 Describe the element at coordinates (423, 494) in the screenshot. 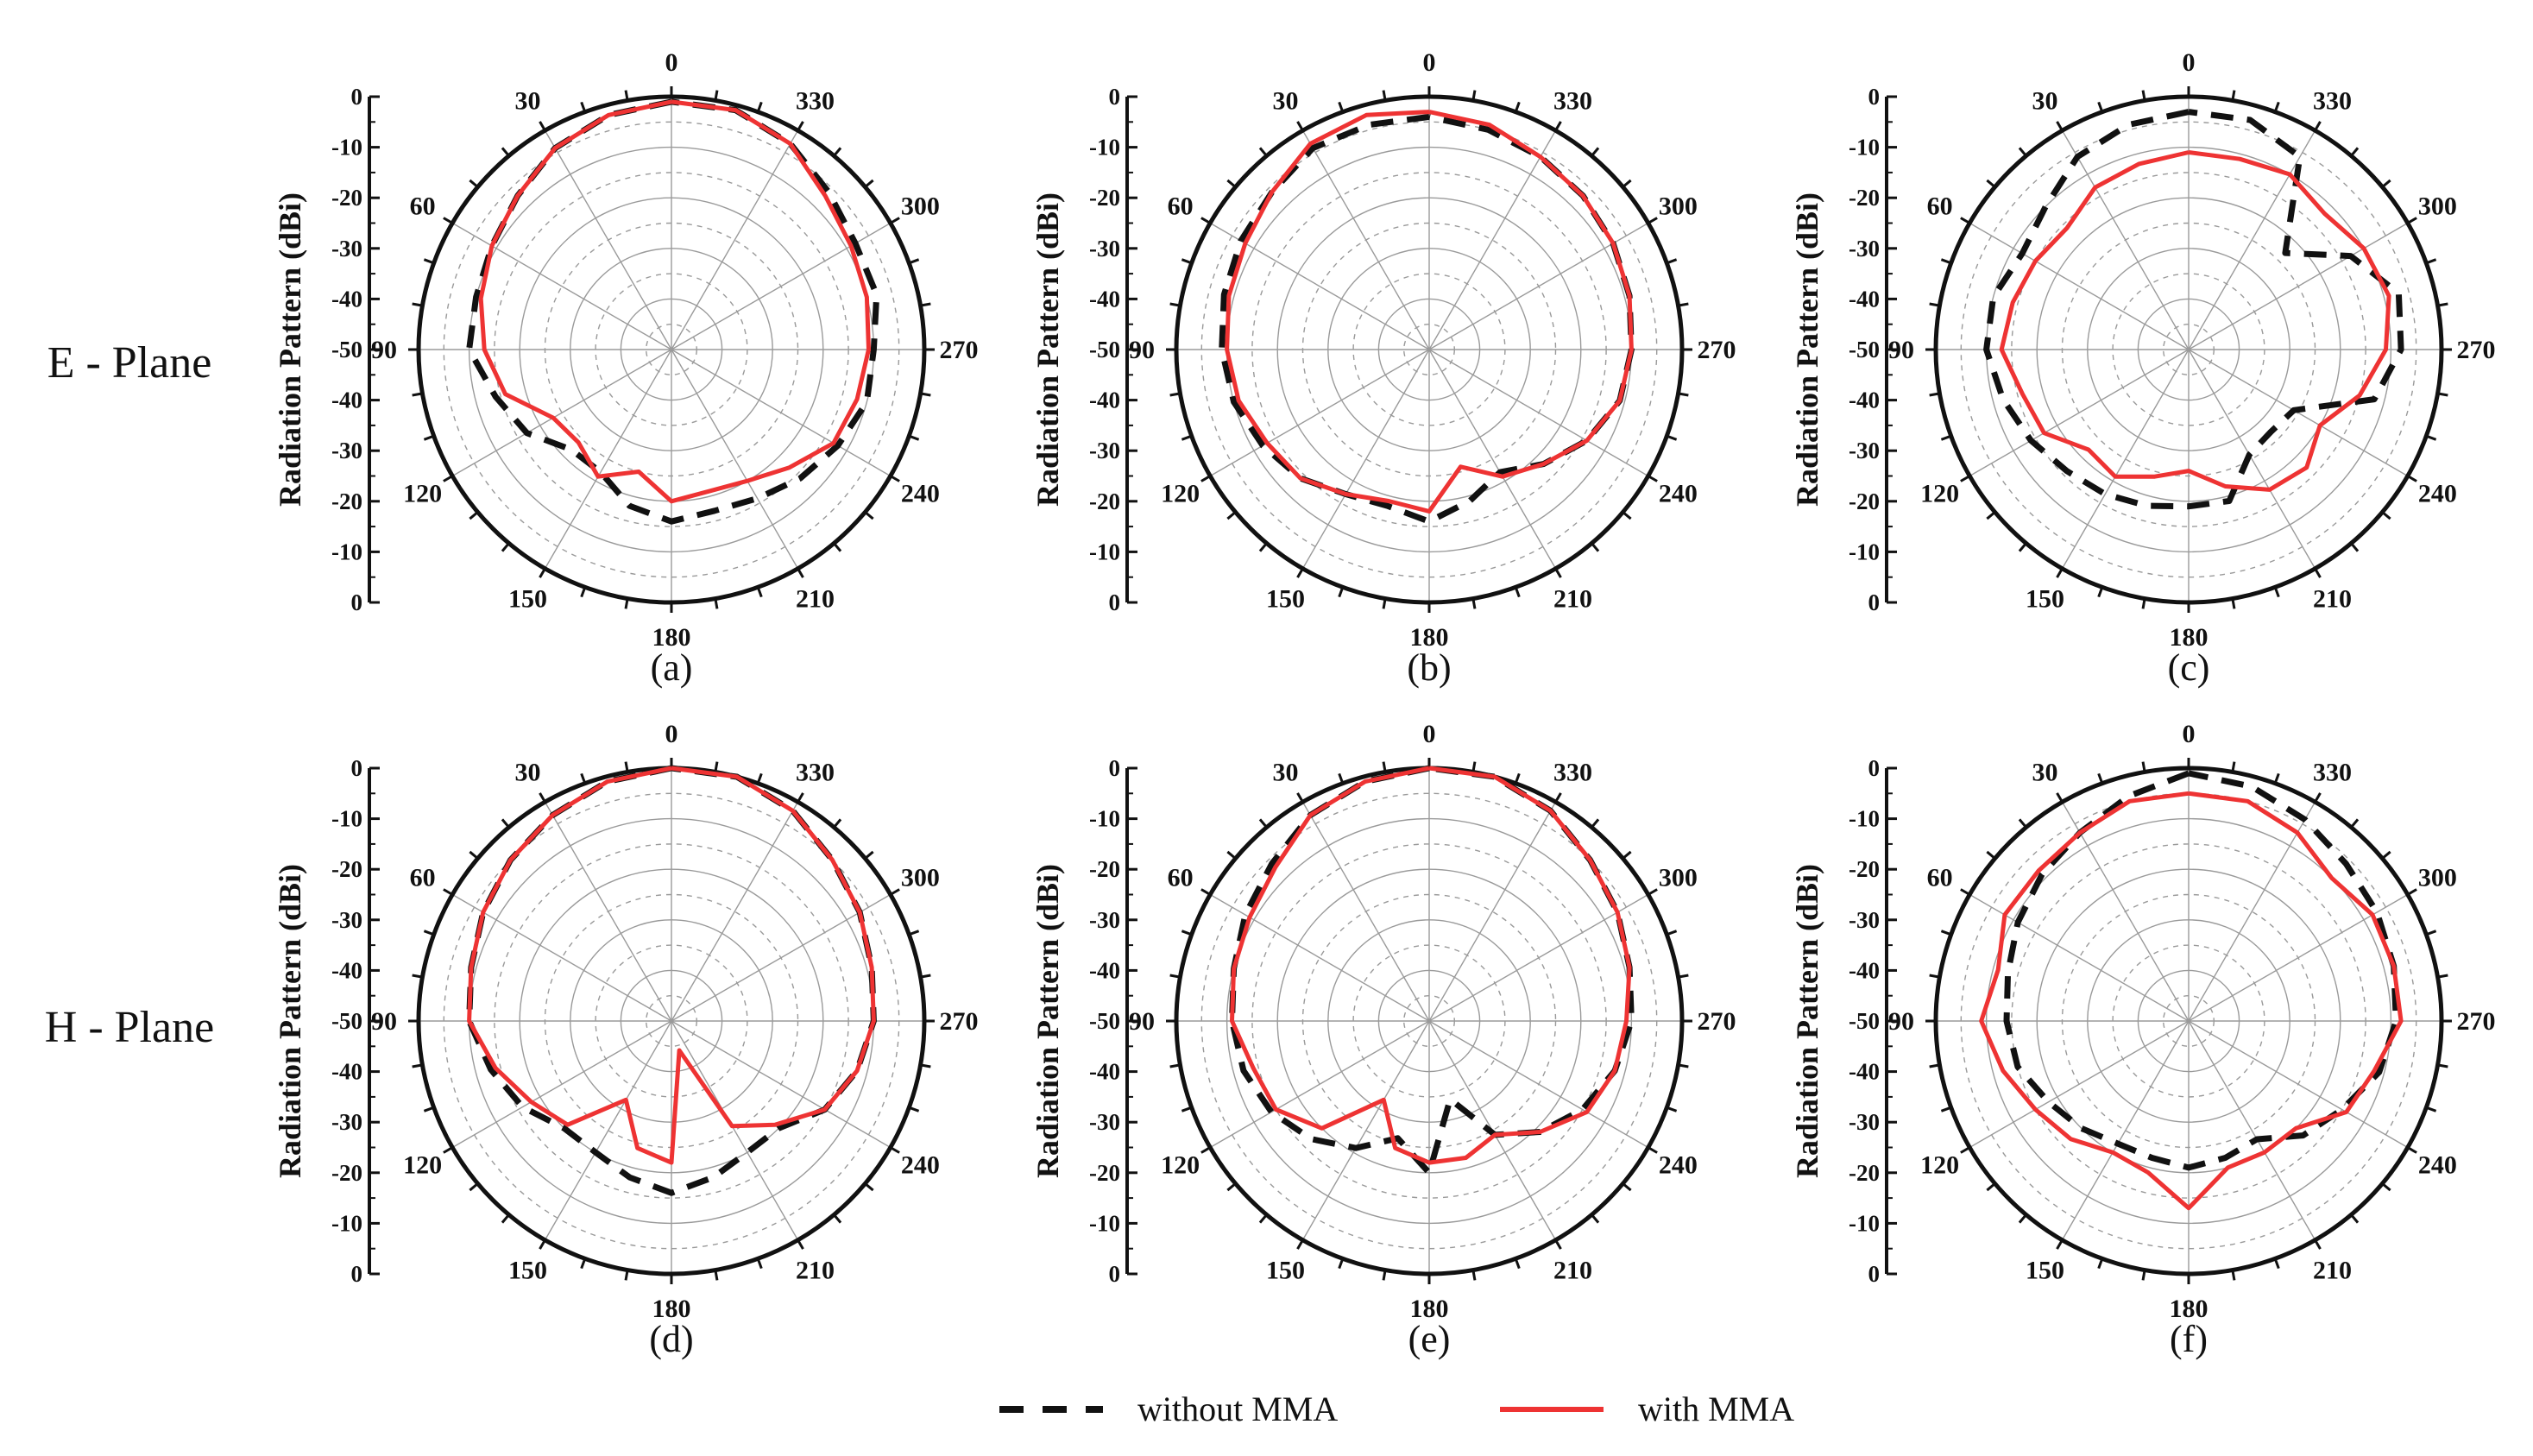

I see `angle-label: 120` at that location.